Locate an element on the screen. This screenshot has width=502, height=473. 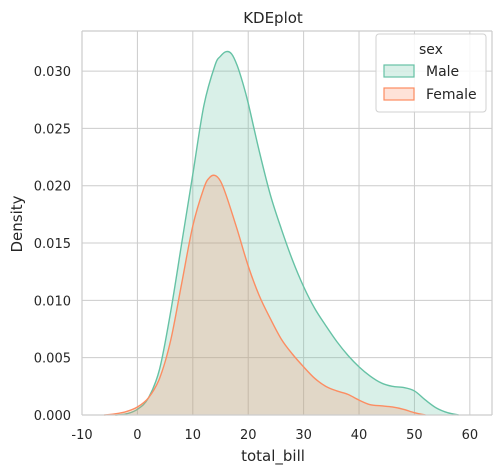
legend: sex Male Female is located at coordinates (431, 73).